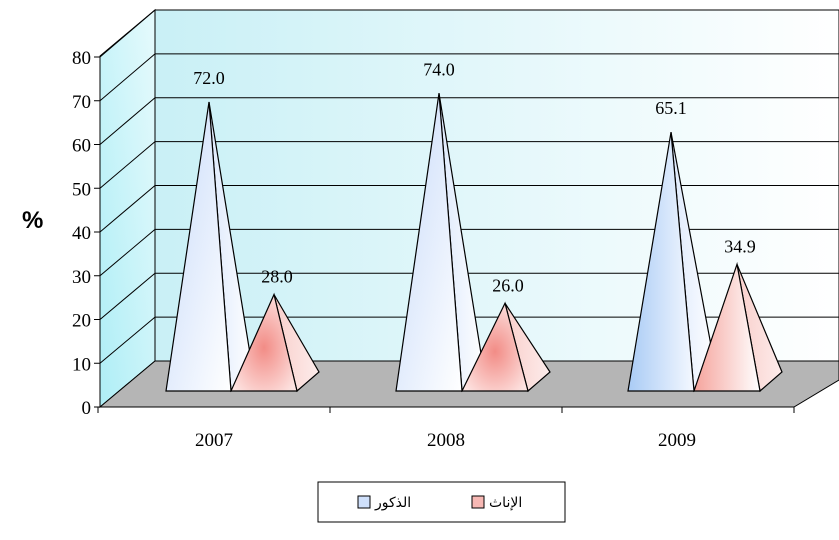 Image resolution: width=839 pixels, height=540 pixels. I want to click on bar-male-2008-front-face, so click(429, 242).